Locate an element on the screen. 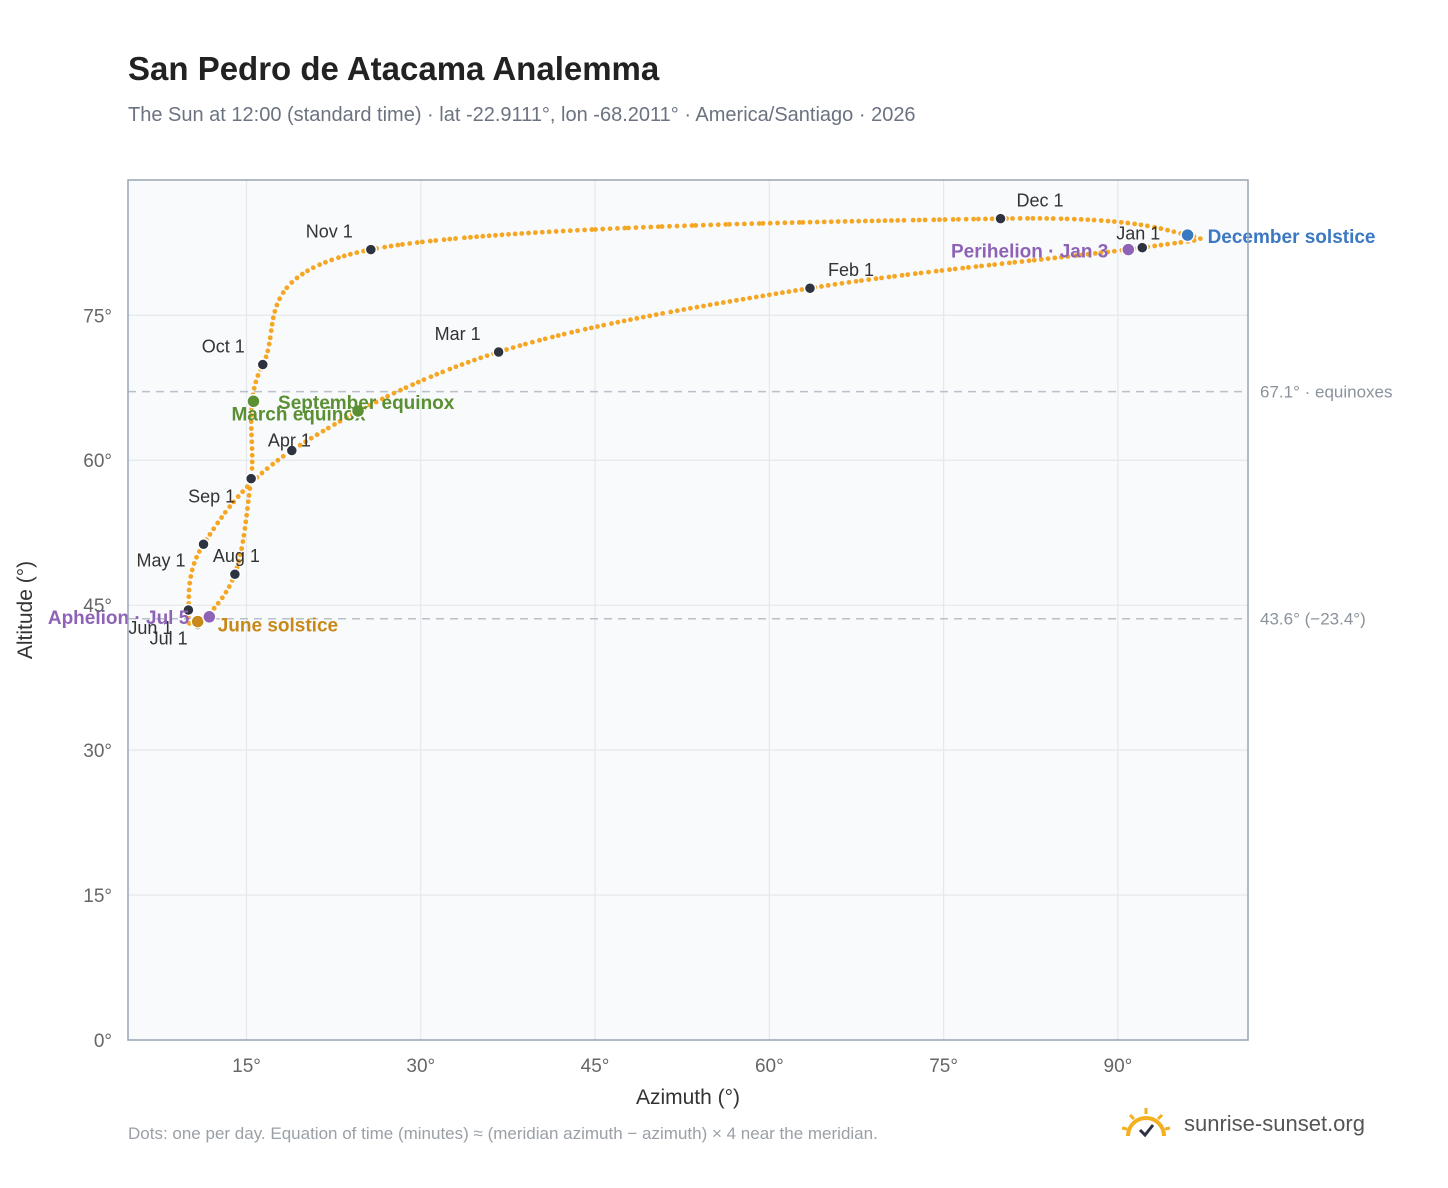 The width and height of the screenshot is (1448, 1188). brand: sunrise-sunset.org is located at coordinates (1242, 1124).